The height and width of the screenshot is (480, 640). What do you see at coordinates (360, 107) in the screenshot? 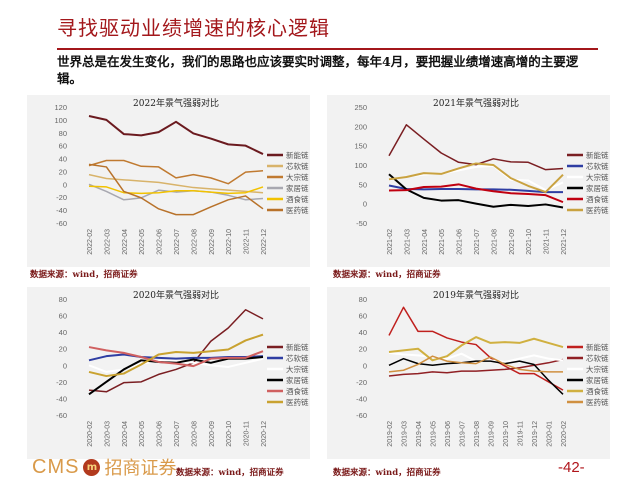
I see `y-tick-label: 250` at bounding box center [360, 107].